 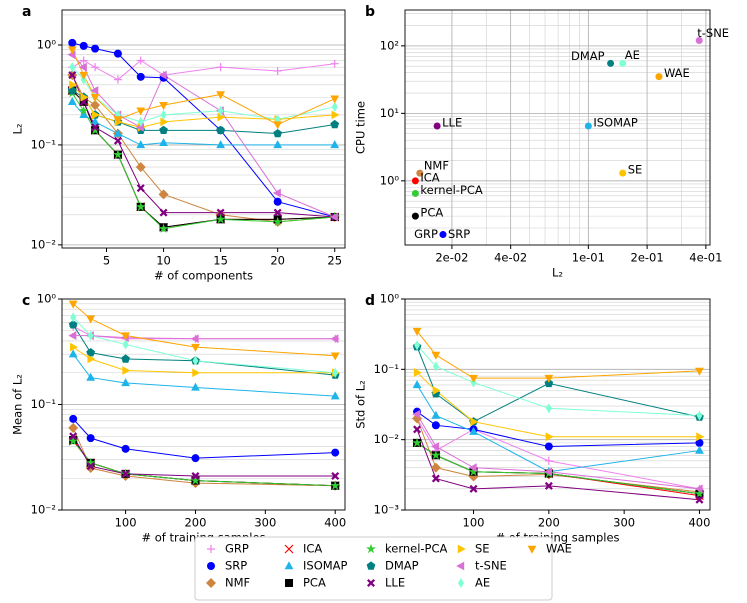 What do you see at coordinates (452, 122) in the screenshot?
I see `point-label: LLE` at bounding box center [452, 122].